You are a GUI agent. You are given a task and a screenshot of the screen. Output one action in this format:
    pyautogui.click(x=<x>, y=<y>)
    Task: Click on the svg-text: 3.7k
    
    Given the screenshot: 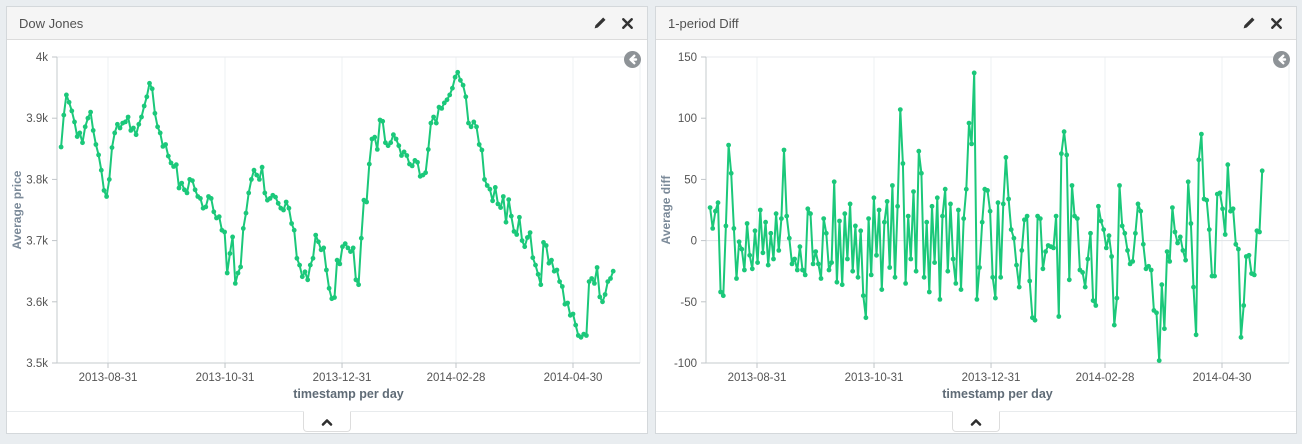 What is the action you would take?
    pyautogui.click(x=37, y=242)
    